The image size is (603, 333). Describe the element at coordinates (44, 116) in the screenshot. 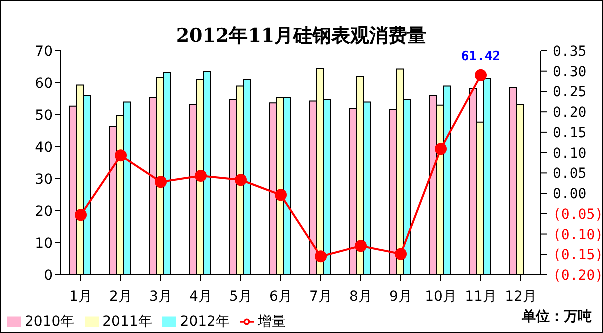

I see `y-tick-label: 50` at that location.